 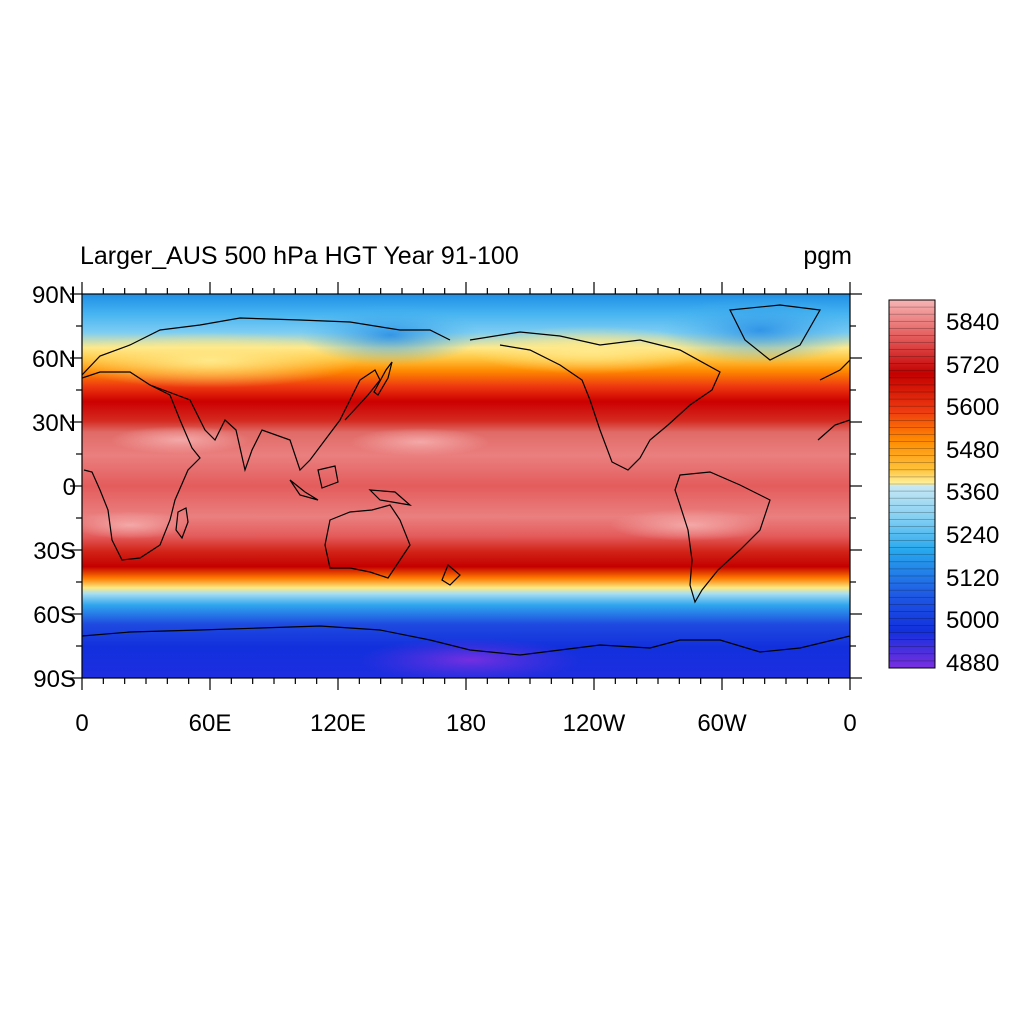 I want to click on colorbar-bins, so click(x=912, y=484).